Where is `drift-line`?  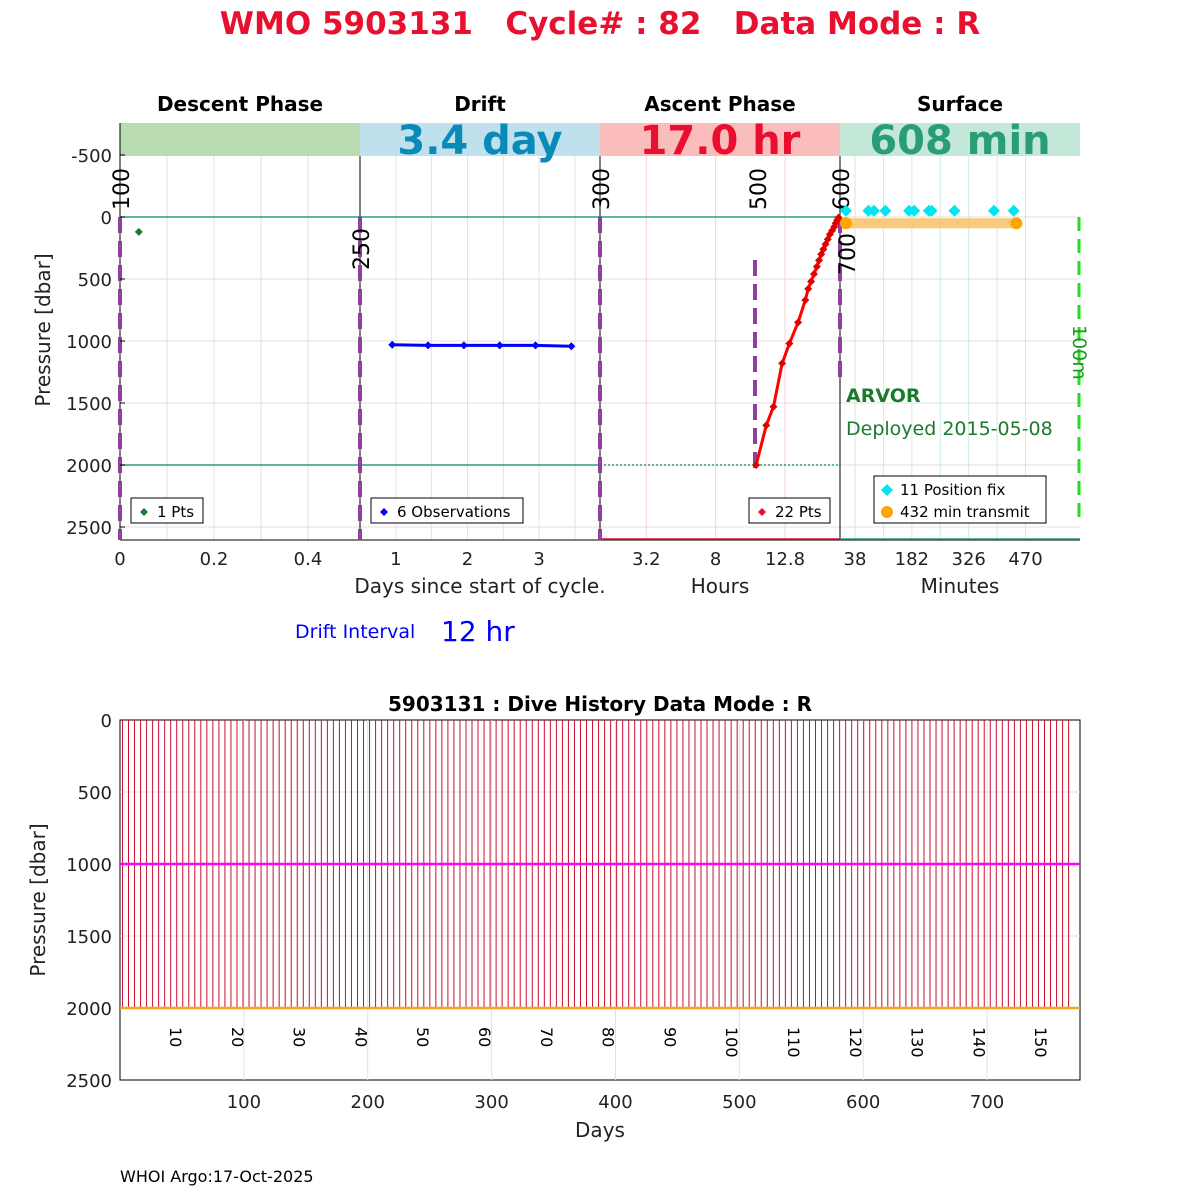
drift-line is located at coordinates (482, 345).